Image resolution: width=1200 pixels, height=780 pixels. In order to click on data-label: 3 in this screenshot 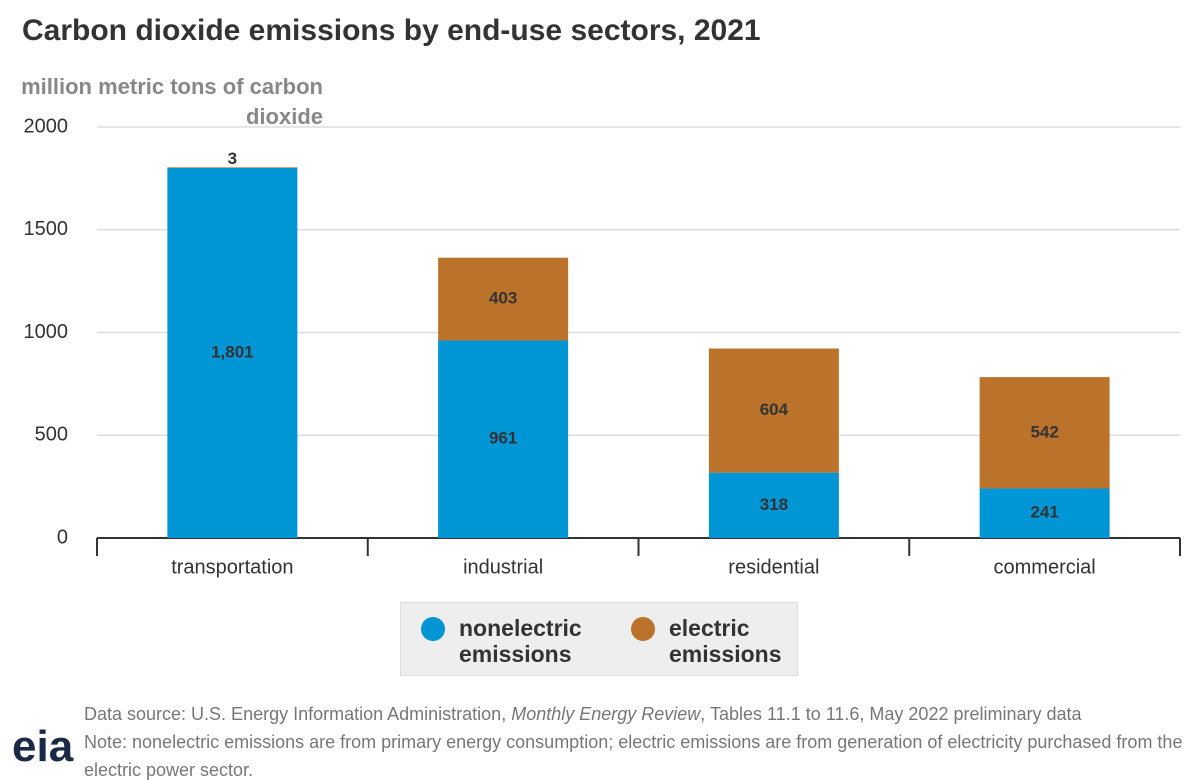, I will do `click(232, 158)`.